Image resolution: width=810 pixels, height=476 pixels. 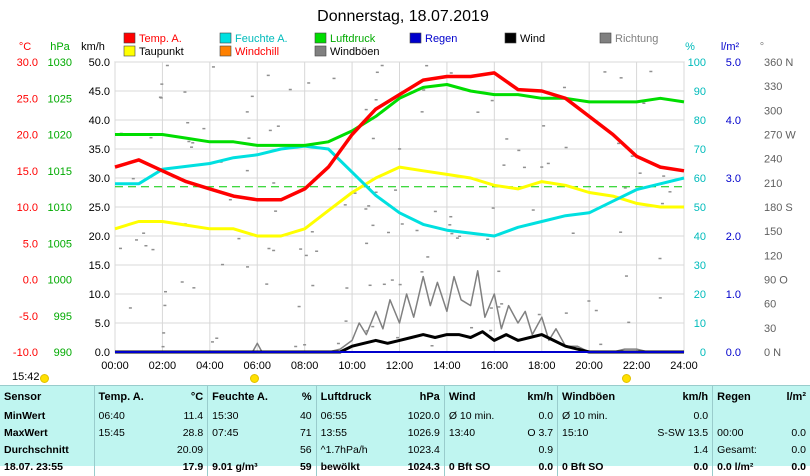 I want to click on tick-label-humidity: 100, so click(x=697, y=63).